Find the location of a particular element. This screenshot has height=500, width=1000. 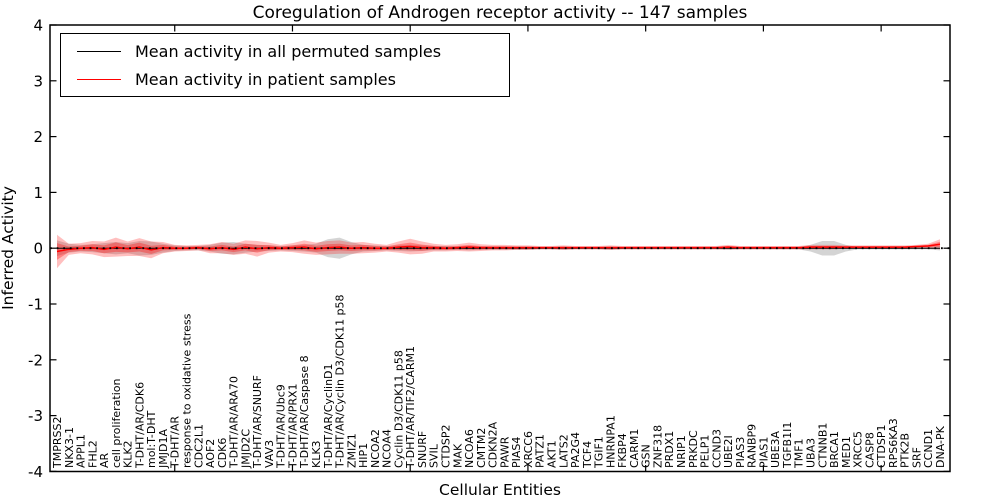

y-tick-label: 4 is located at coordinates (38, 26).